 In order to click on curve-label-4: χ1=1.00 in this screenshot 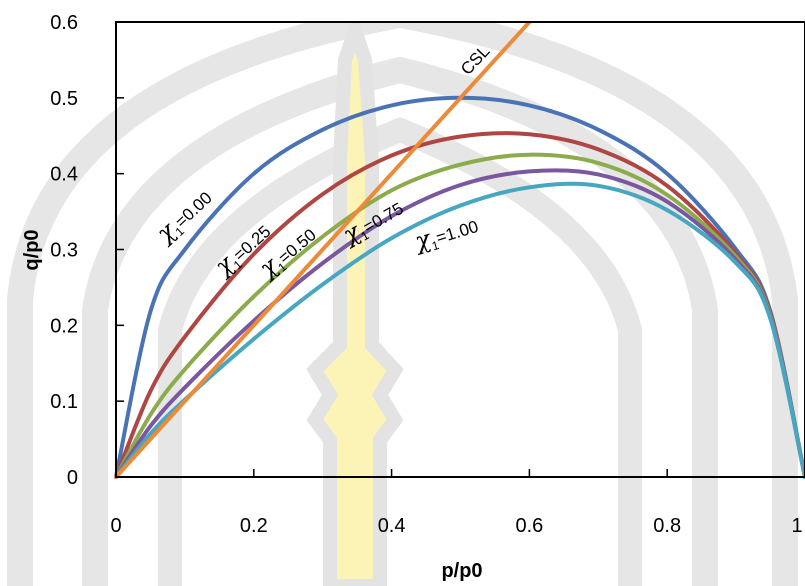, I will do `click(446, 234)`.